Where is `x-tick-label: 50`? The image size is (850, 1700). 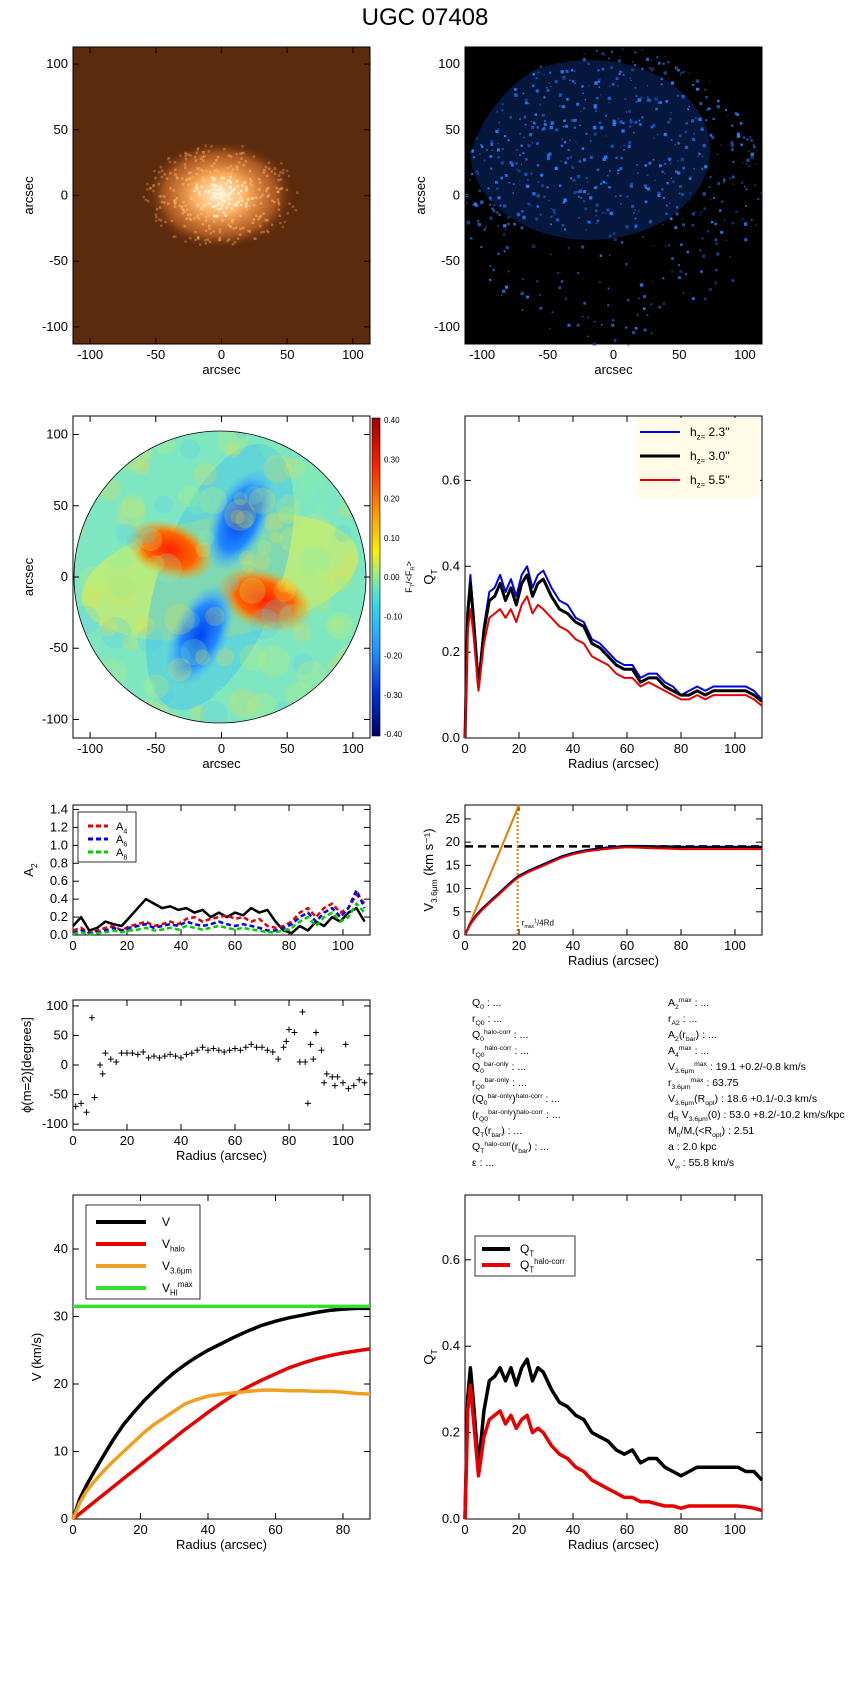 x-tick-label: 50 is located at coordinates (679, 354).